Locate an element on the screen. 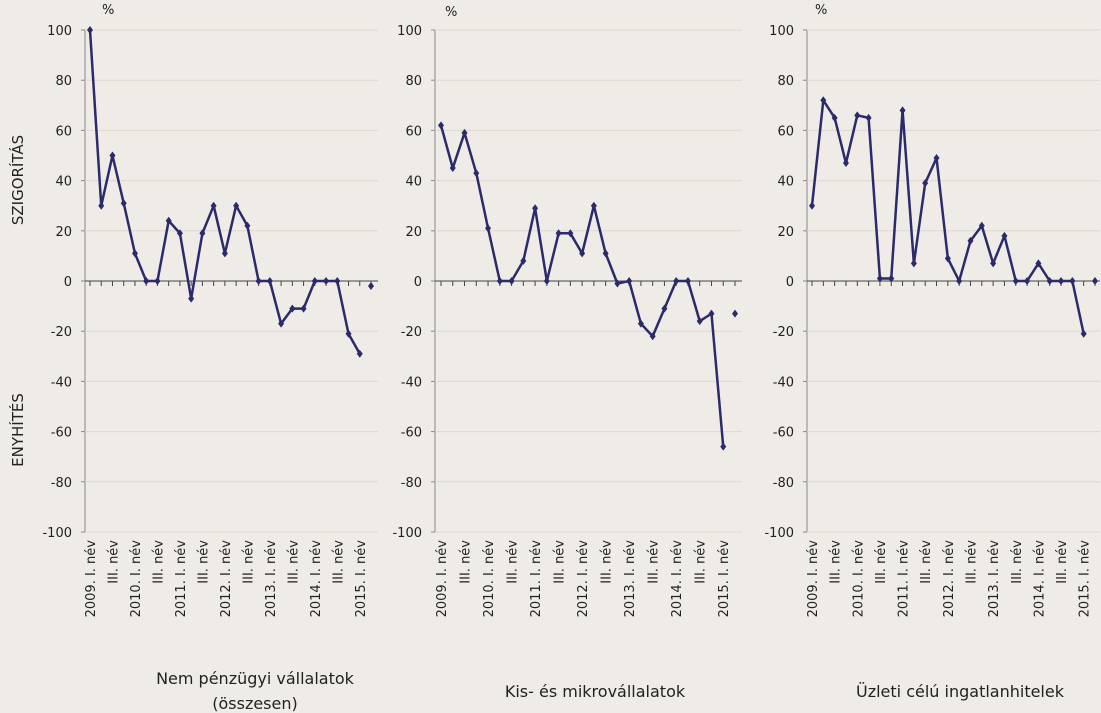 The height and width of the screenshot is (713, 1101). y-tick-label: -100 is located at coordinates (779, 533).